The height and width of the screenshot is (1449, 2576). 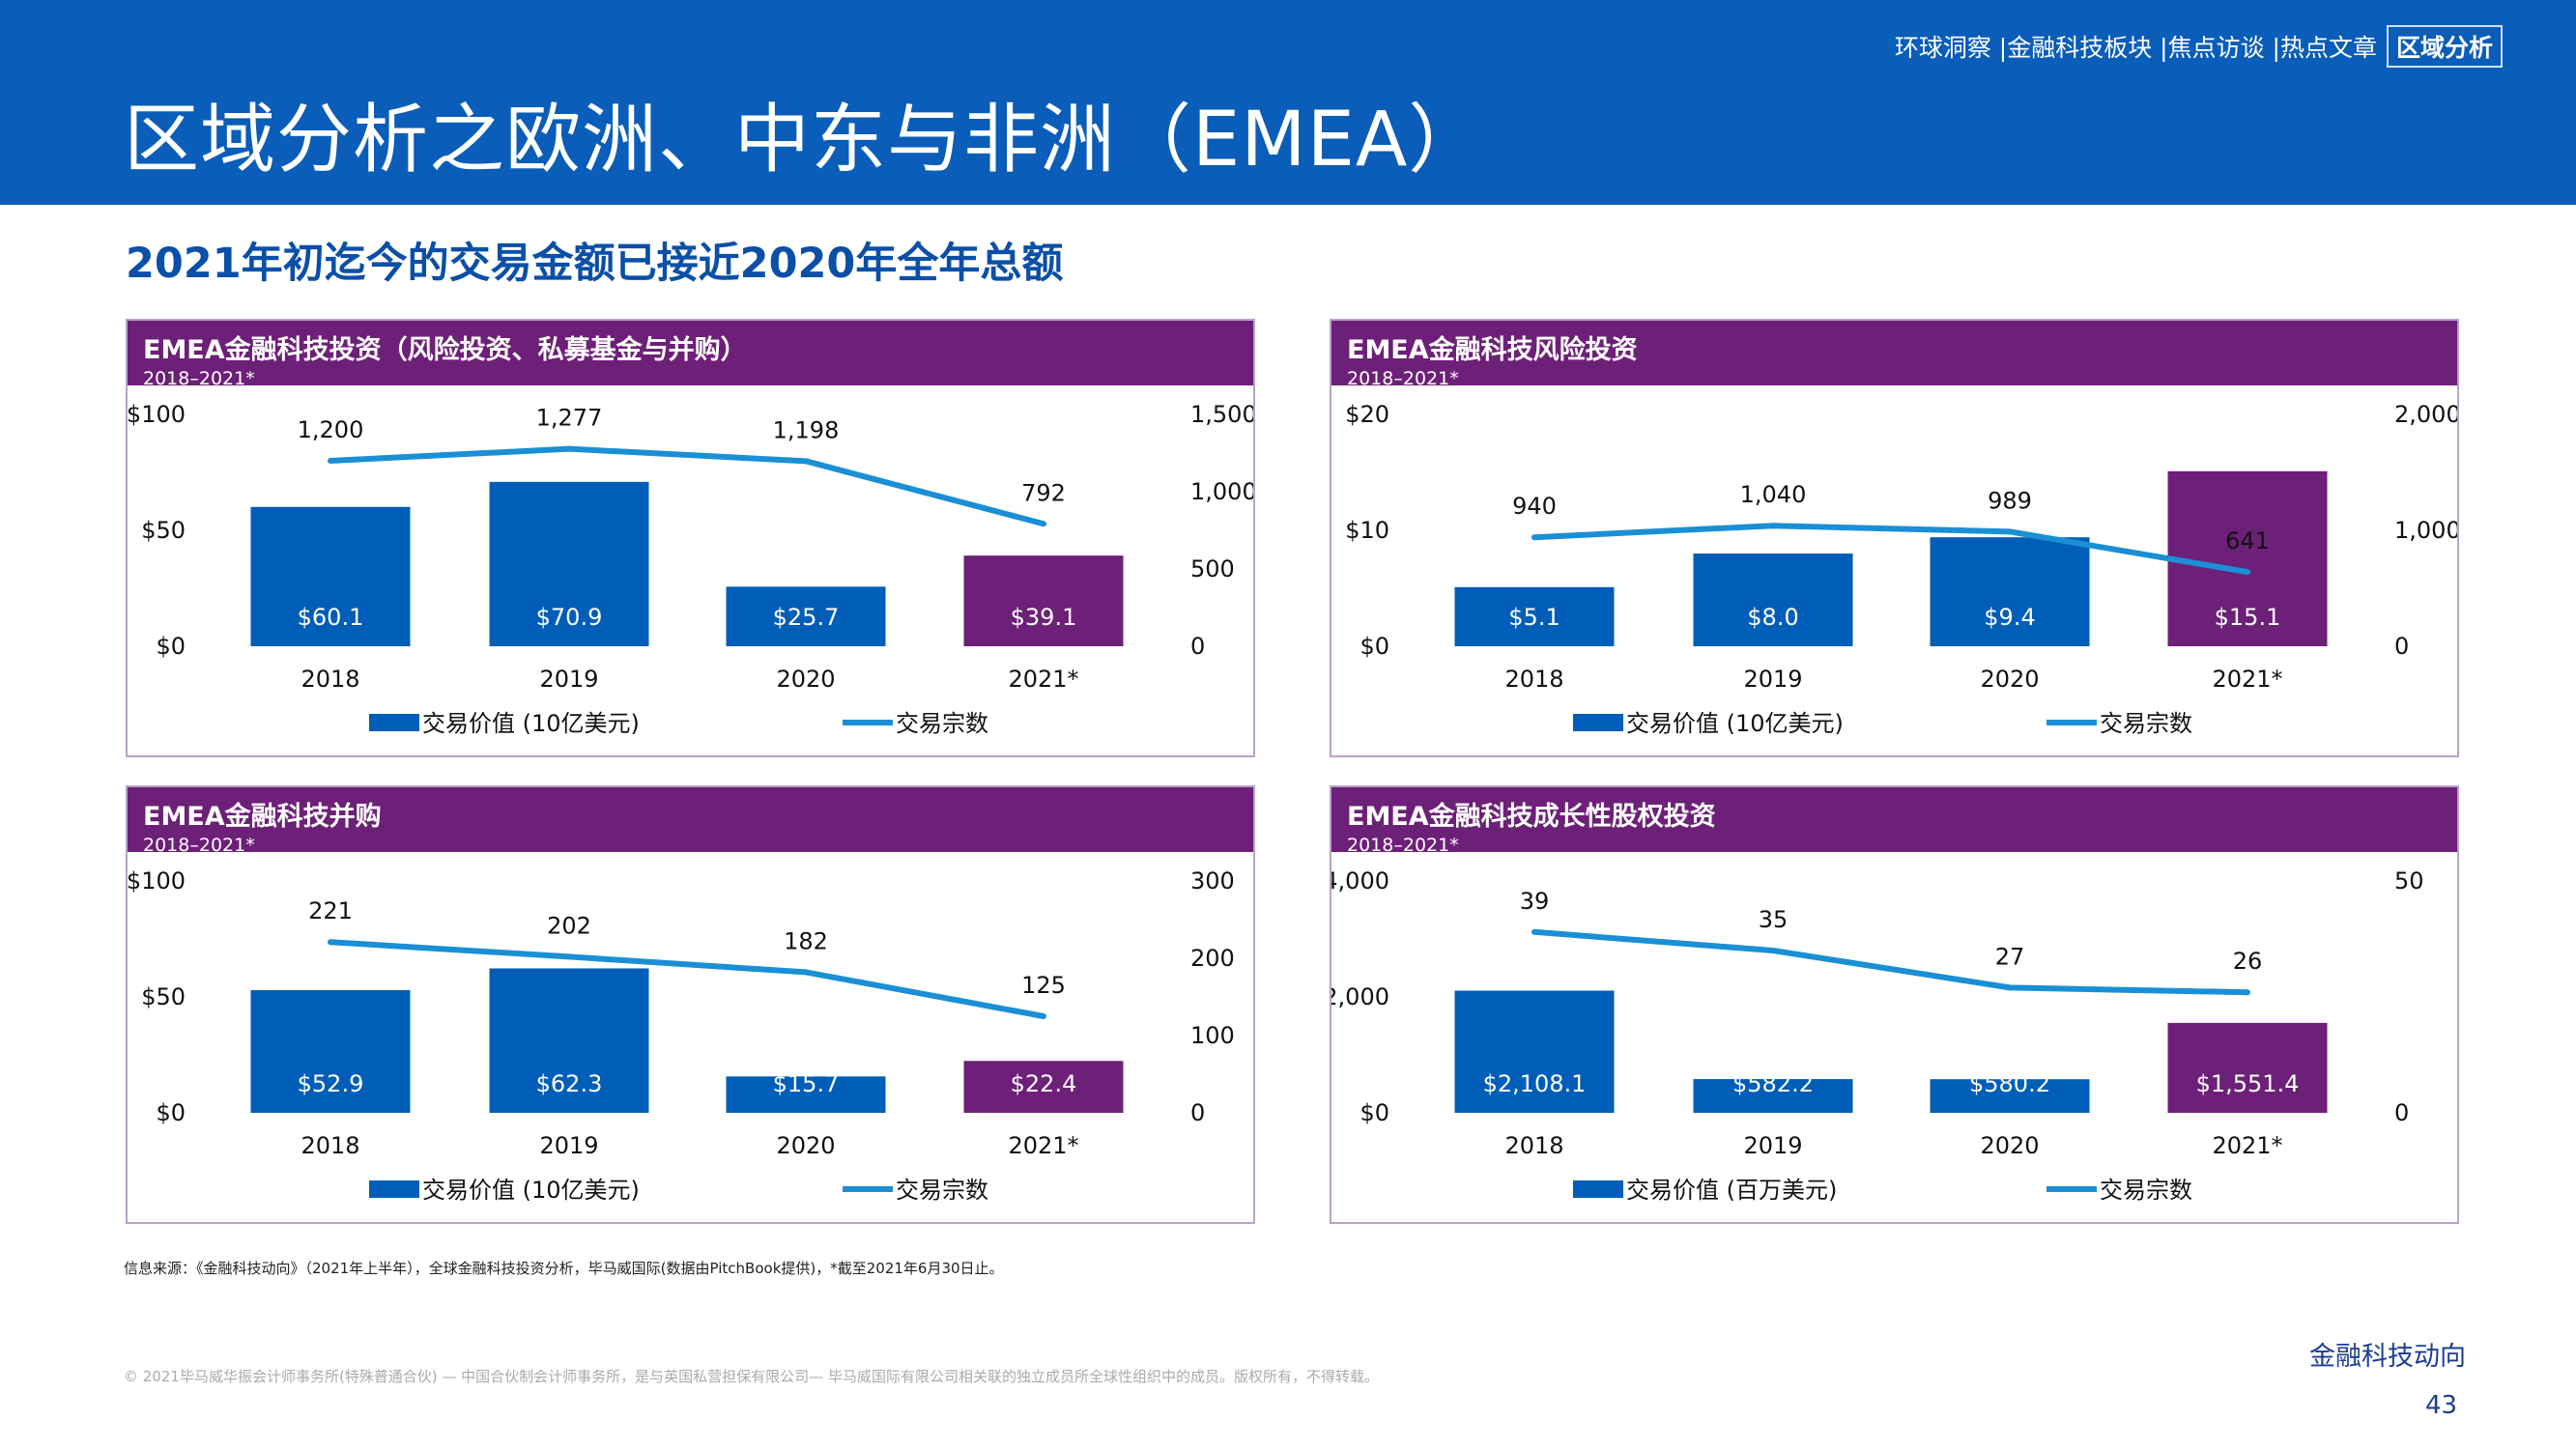 I want to click on nav-item-fintech: 金融科技板块 |, so click(x=2087, y=48).